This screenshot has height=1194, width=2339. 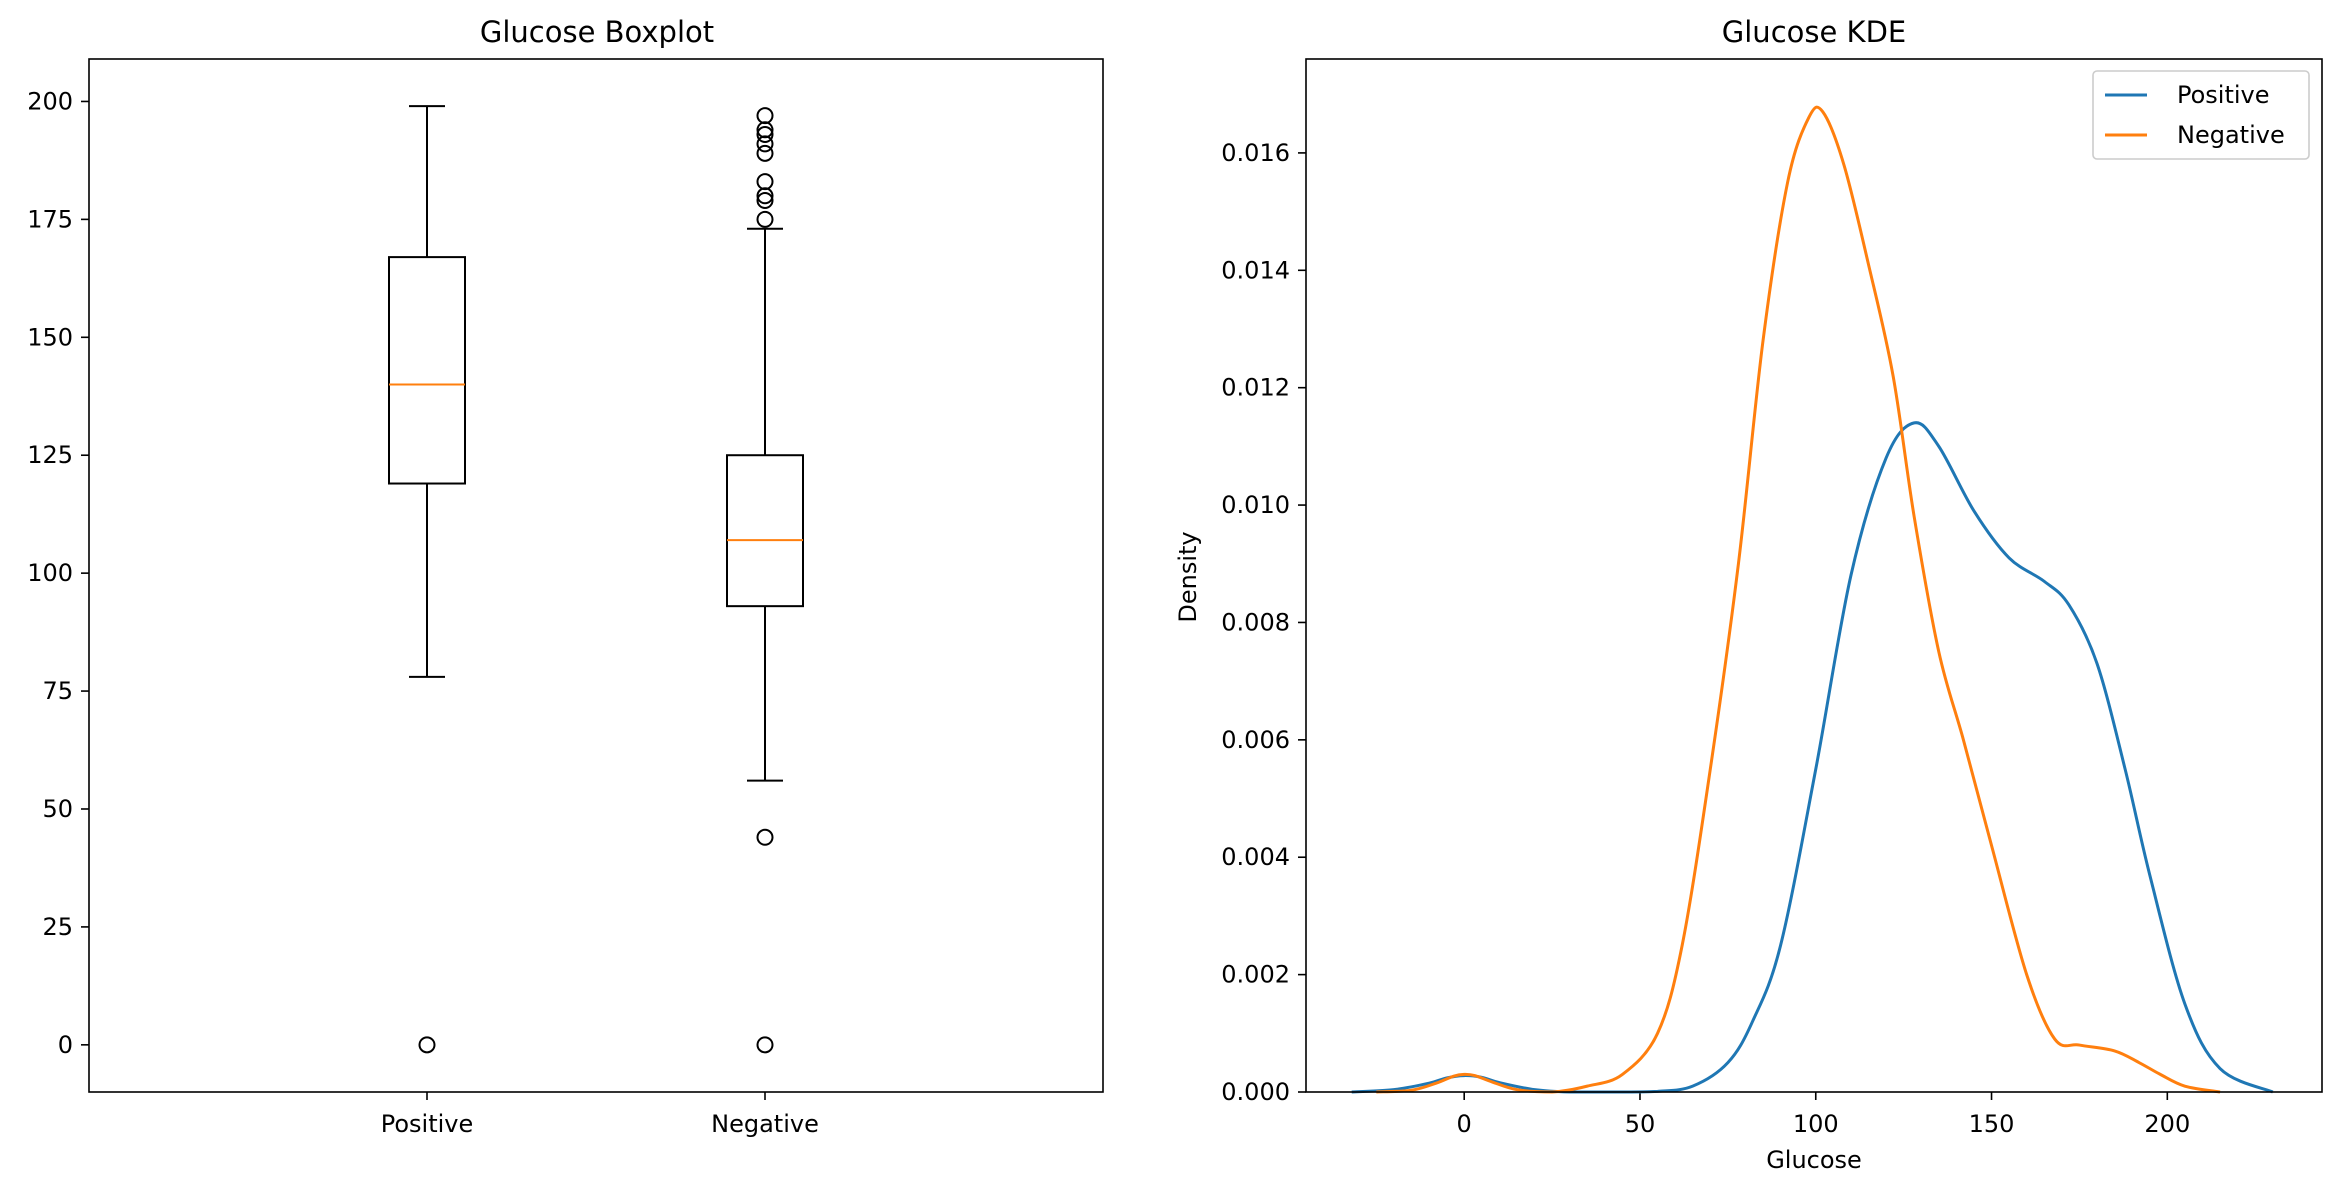 What do you see at coordinates (1255, 270) in the screenshot?
I see `kde-y-tick-label: 0.014` at bounding box center [1255, 270].